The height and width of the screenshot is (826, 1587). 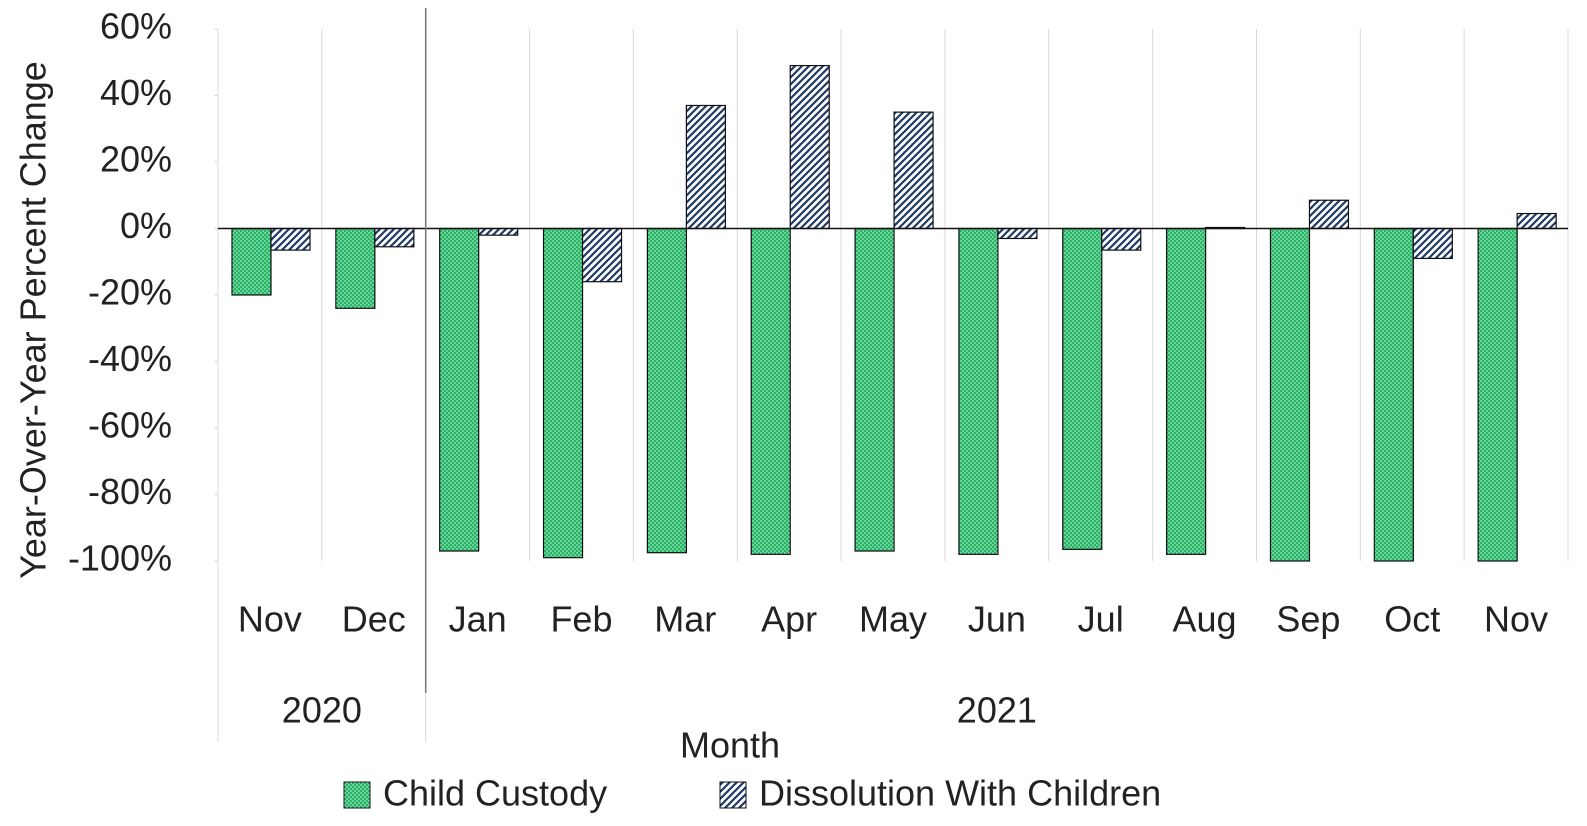 What do you see at coordinates (130, 425) in the screenshot?
I see `y-tick-label: -60%` at bounding box center [130, 425].